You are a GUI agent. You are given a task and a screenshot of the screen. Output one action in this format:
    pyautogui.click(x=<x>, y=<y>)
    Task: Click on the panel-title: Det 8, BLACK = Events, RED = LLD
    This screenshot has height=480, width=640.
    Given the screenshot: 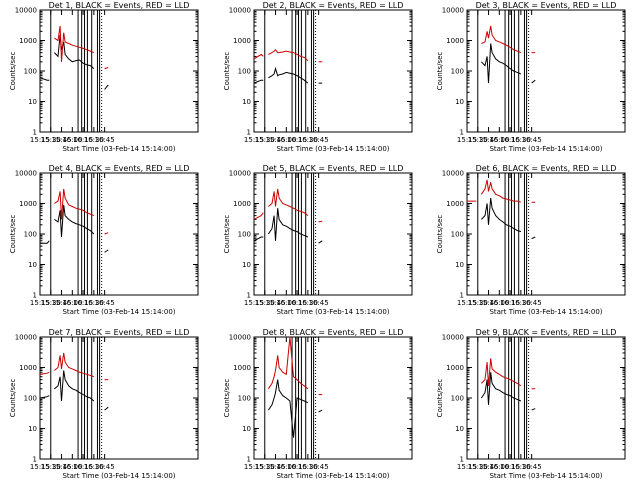 What is the action you would take?
    pyautogui.click(x=333, y=332)
    